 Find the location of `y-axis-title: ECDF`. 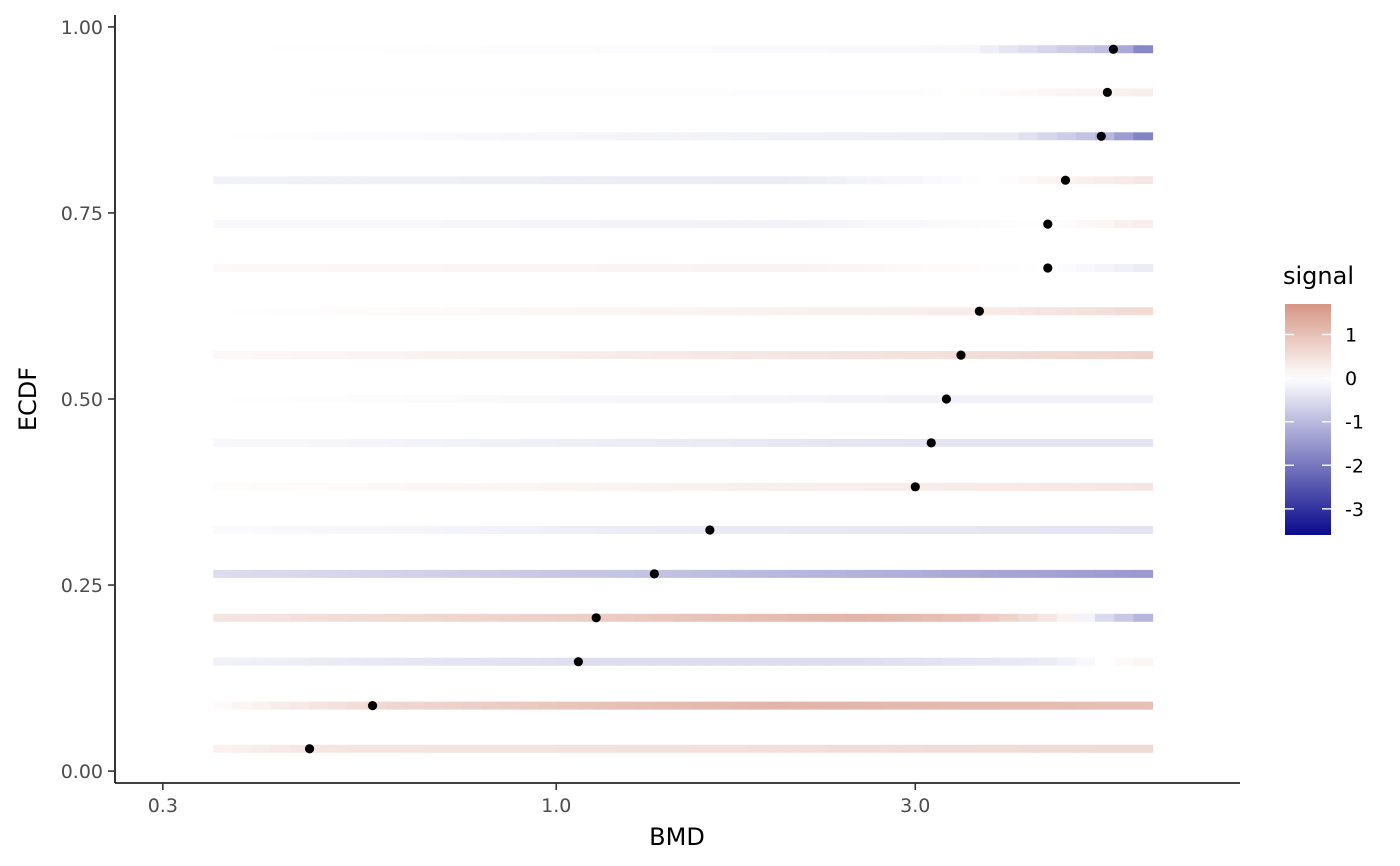

y-axis-title: ECDF is located at coordinates (28, 399).